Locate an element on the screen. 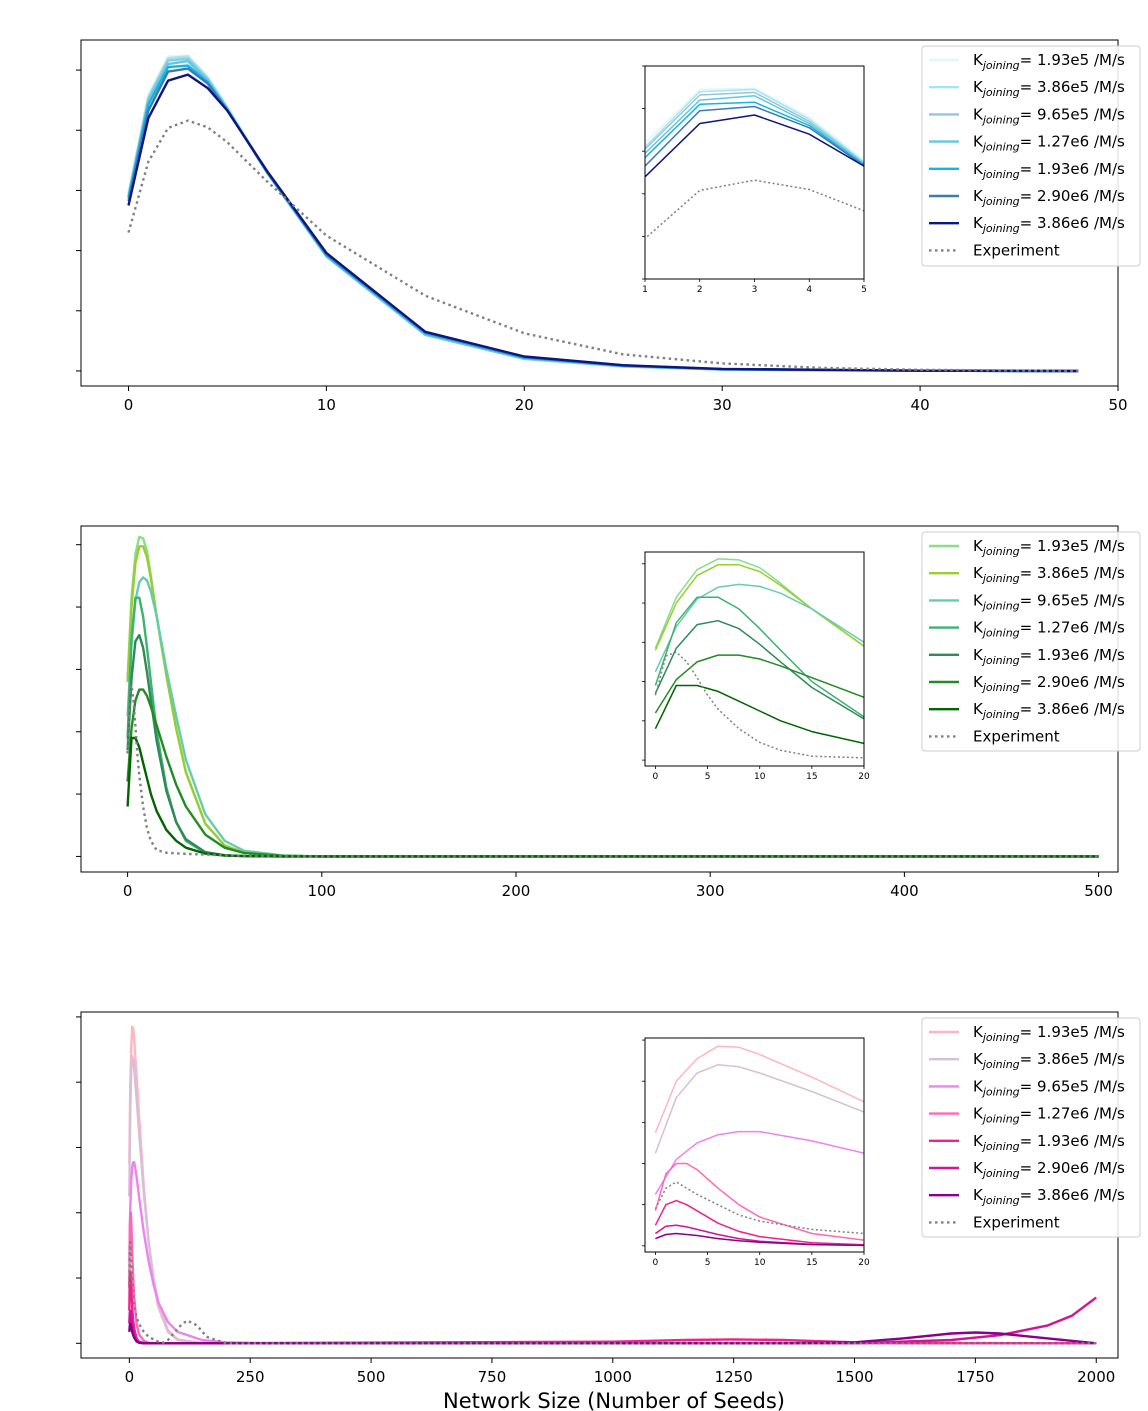 The height and width of the screenshot is (1411, 1148). legend-label: Kjoining= 1.27e6 /M/s is located at coordinates (1049, 143).